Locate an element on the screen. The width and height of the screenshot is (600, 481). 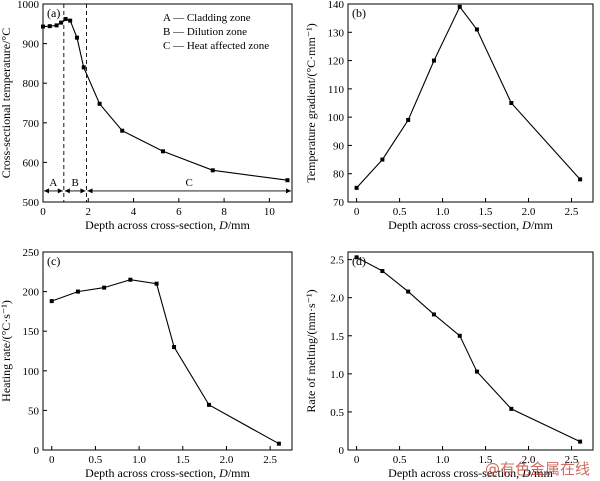
x-tick-label: 4 is located at coordinates (134, 212).